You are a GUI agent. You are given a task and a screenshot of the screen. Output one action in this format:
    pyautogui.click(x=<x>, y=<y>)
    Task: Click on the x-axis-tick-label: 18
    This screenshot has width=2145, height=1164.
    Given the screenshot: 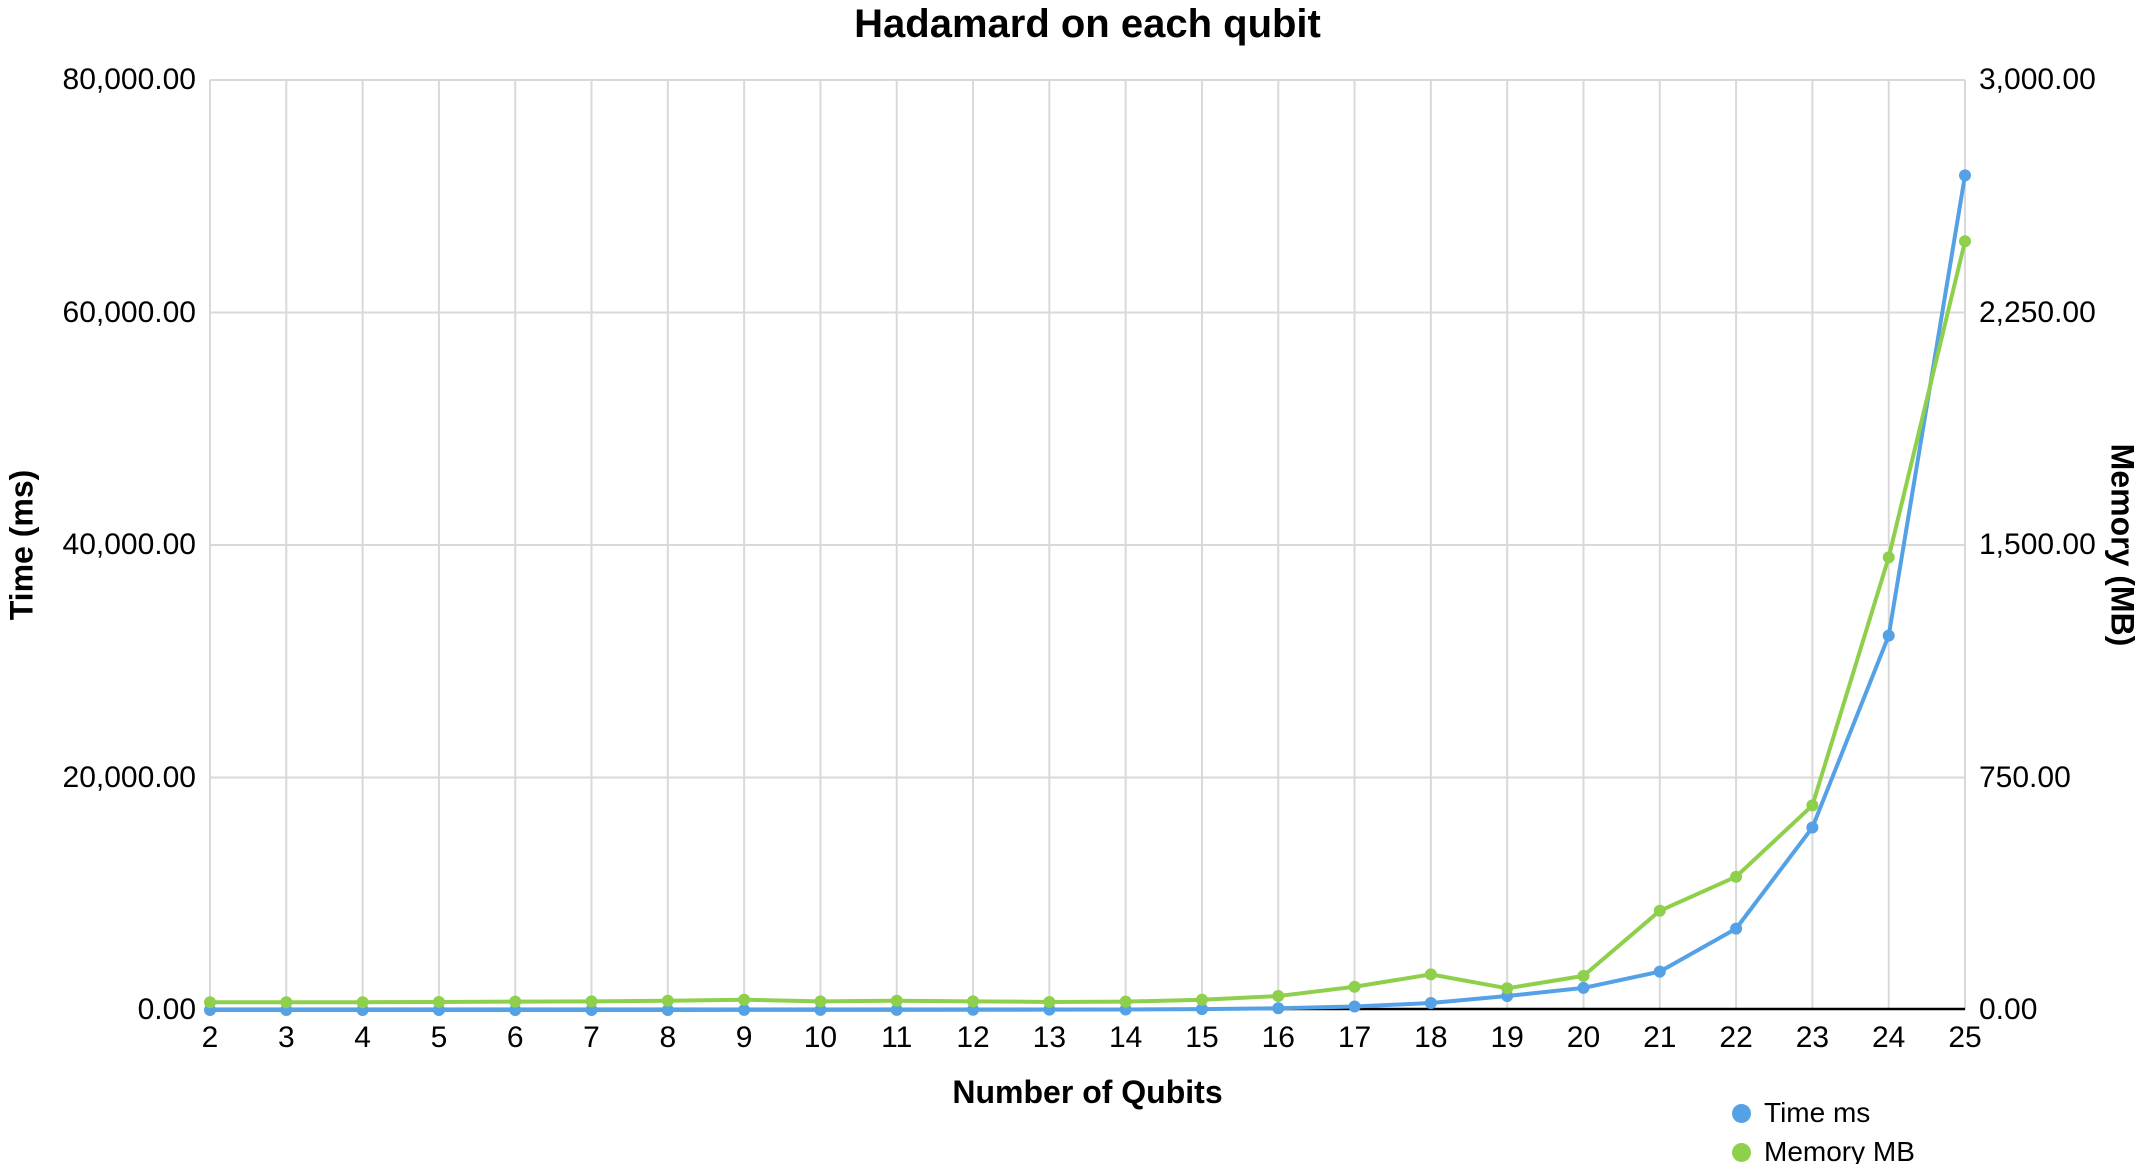 What is the action you would take?
    pyautogui.click(x=1431, y=1037)
    